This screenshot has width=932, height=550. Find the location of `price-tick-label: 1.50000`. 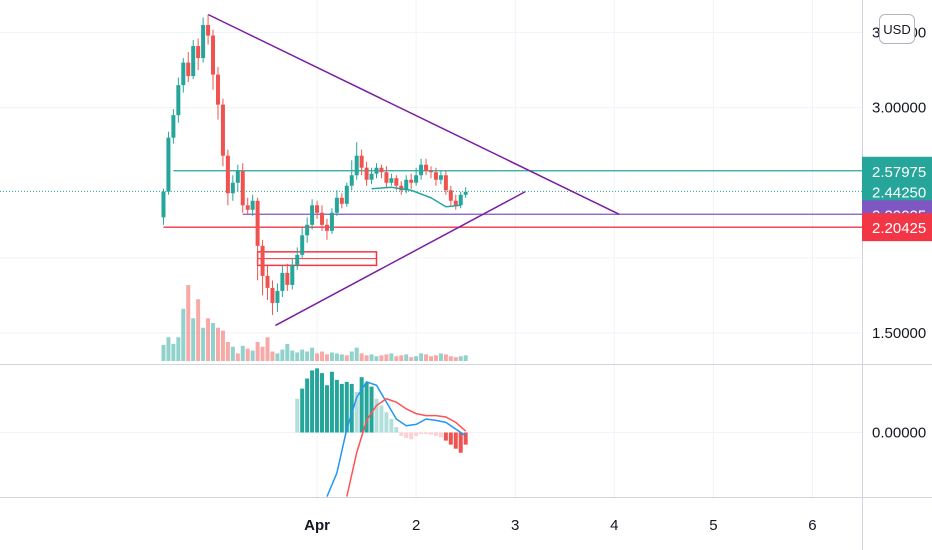

price-tick-label: 1.50000 is located at coordinates (899, 333).